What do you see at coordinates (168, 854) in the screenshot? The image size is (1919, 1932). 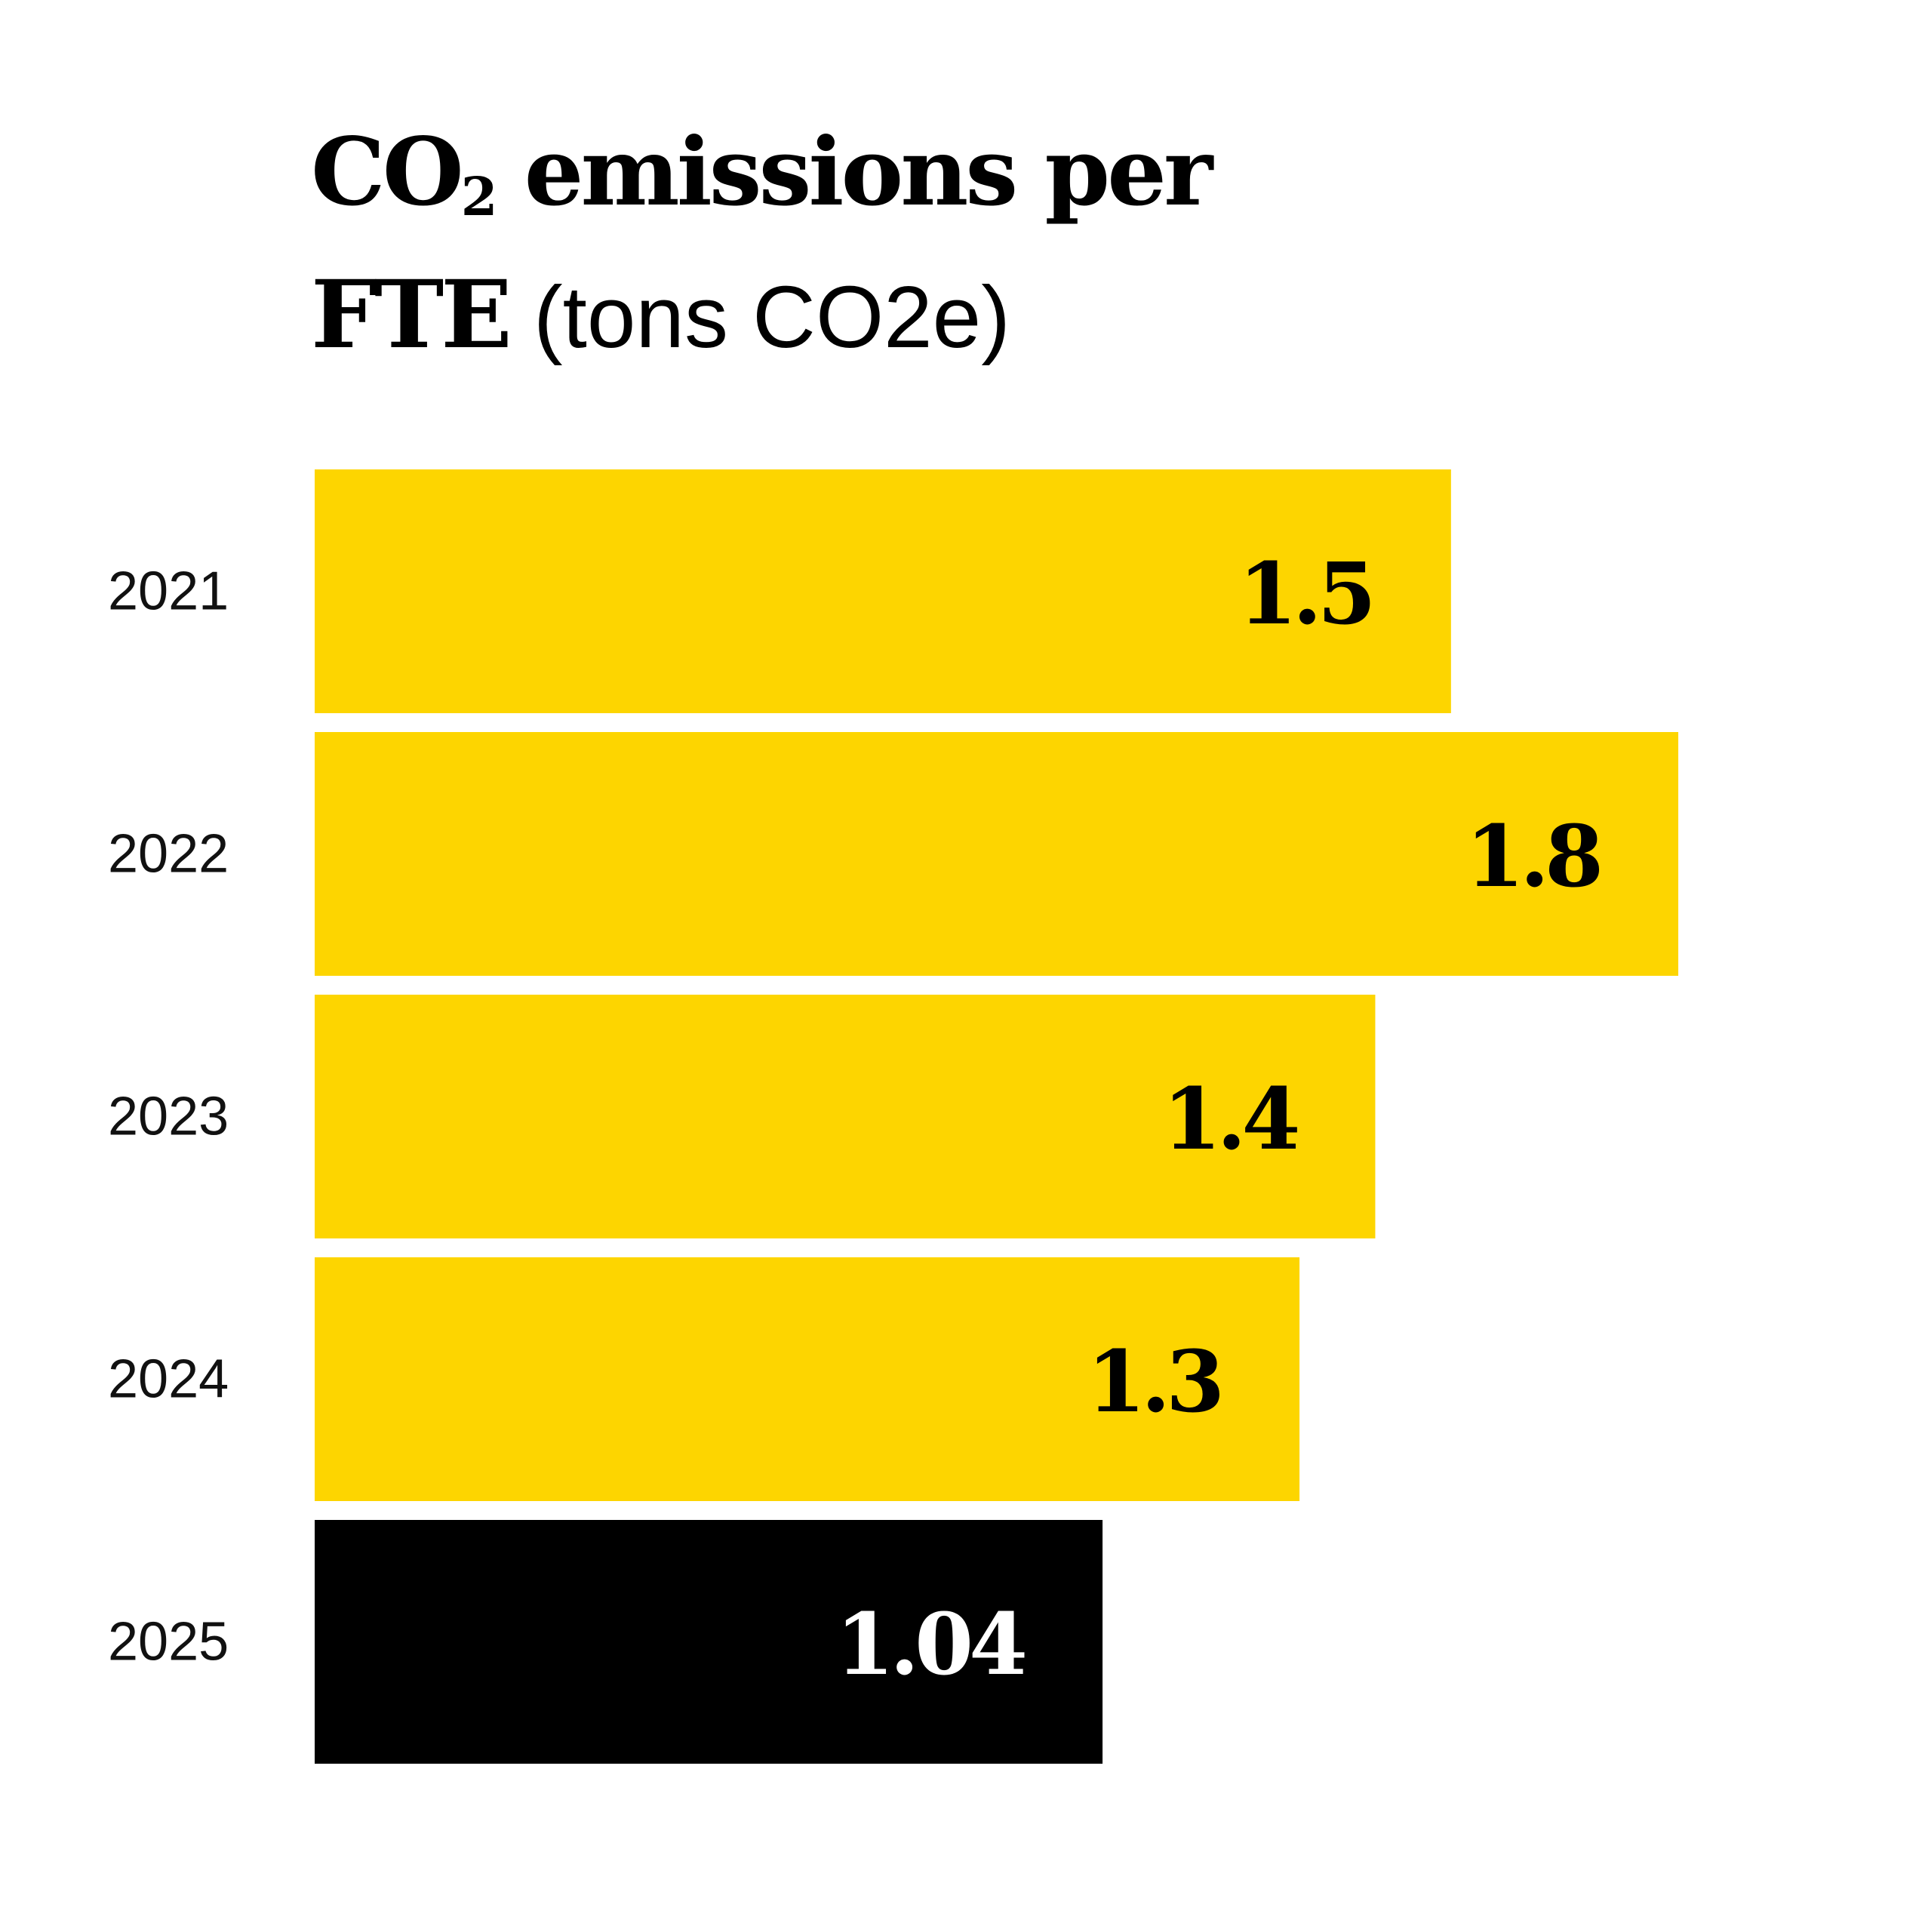 I see `category-label-2022: 2022` at bounding box center [168, 854].